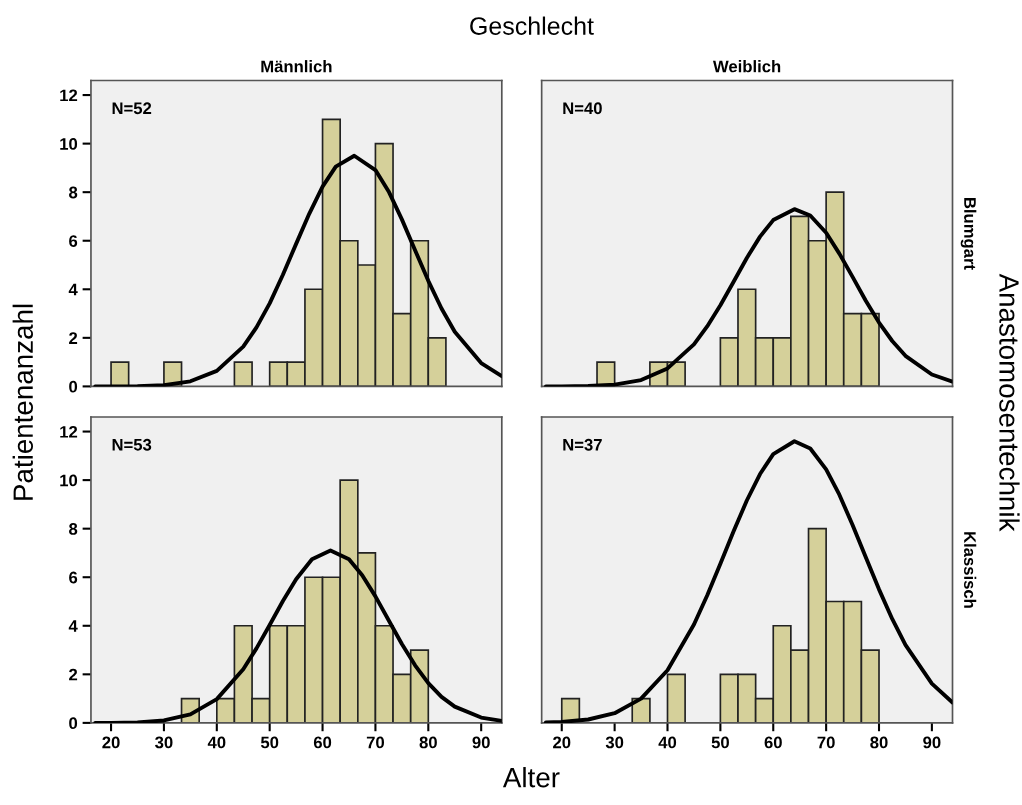 This screenshot has width=1022, height=805. Describe the element at coordinates (582, 444) in the screenshot. I see `annotation: N=37` at that location.